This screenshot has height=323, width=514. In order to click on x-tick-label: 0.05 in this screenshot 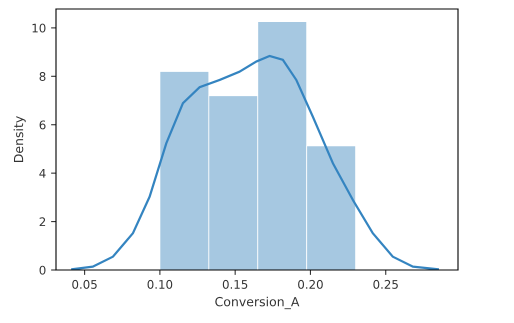, I will do `click(84, 284)`.